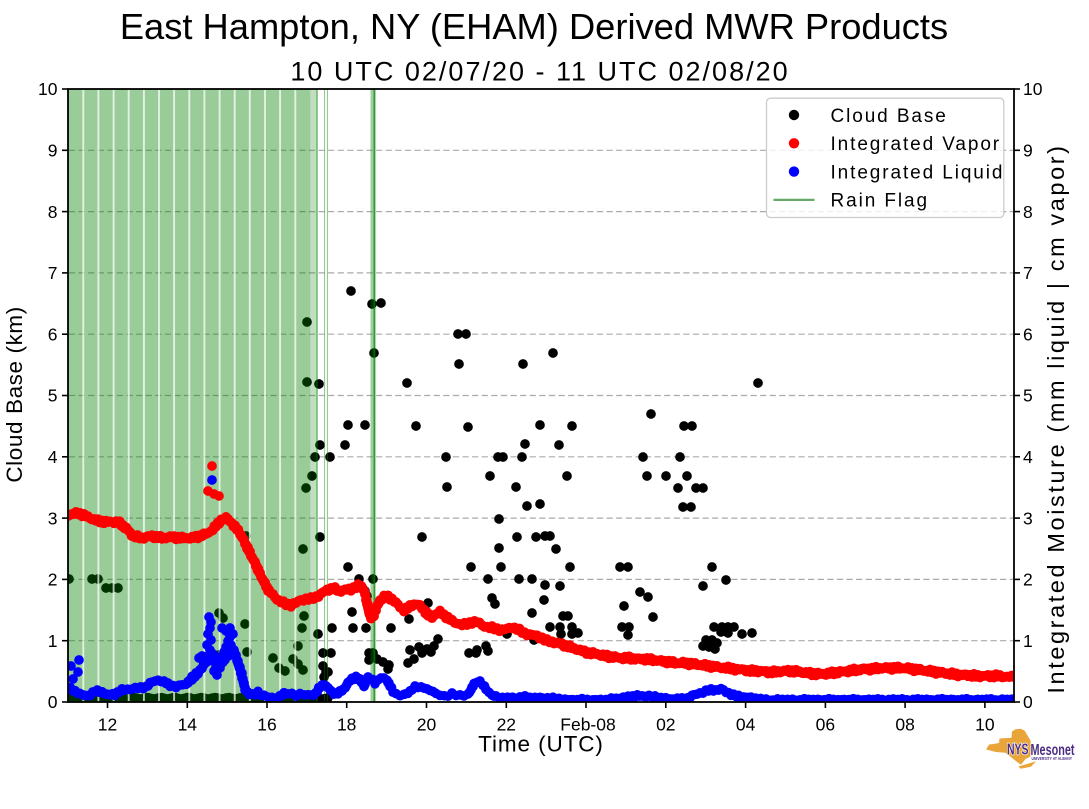  Describe the element at coordinates (916, 144) in the screenshot. I see `svg-text: Integrated Vapor` at that location.